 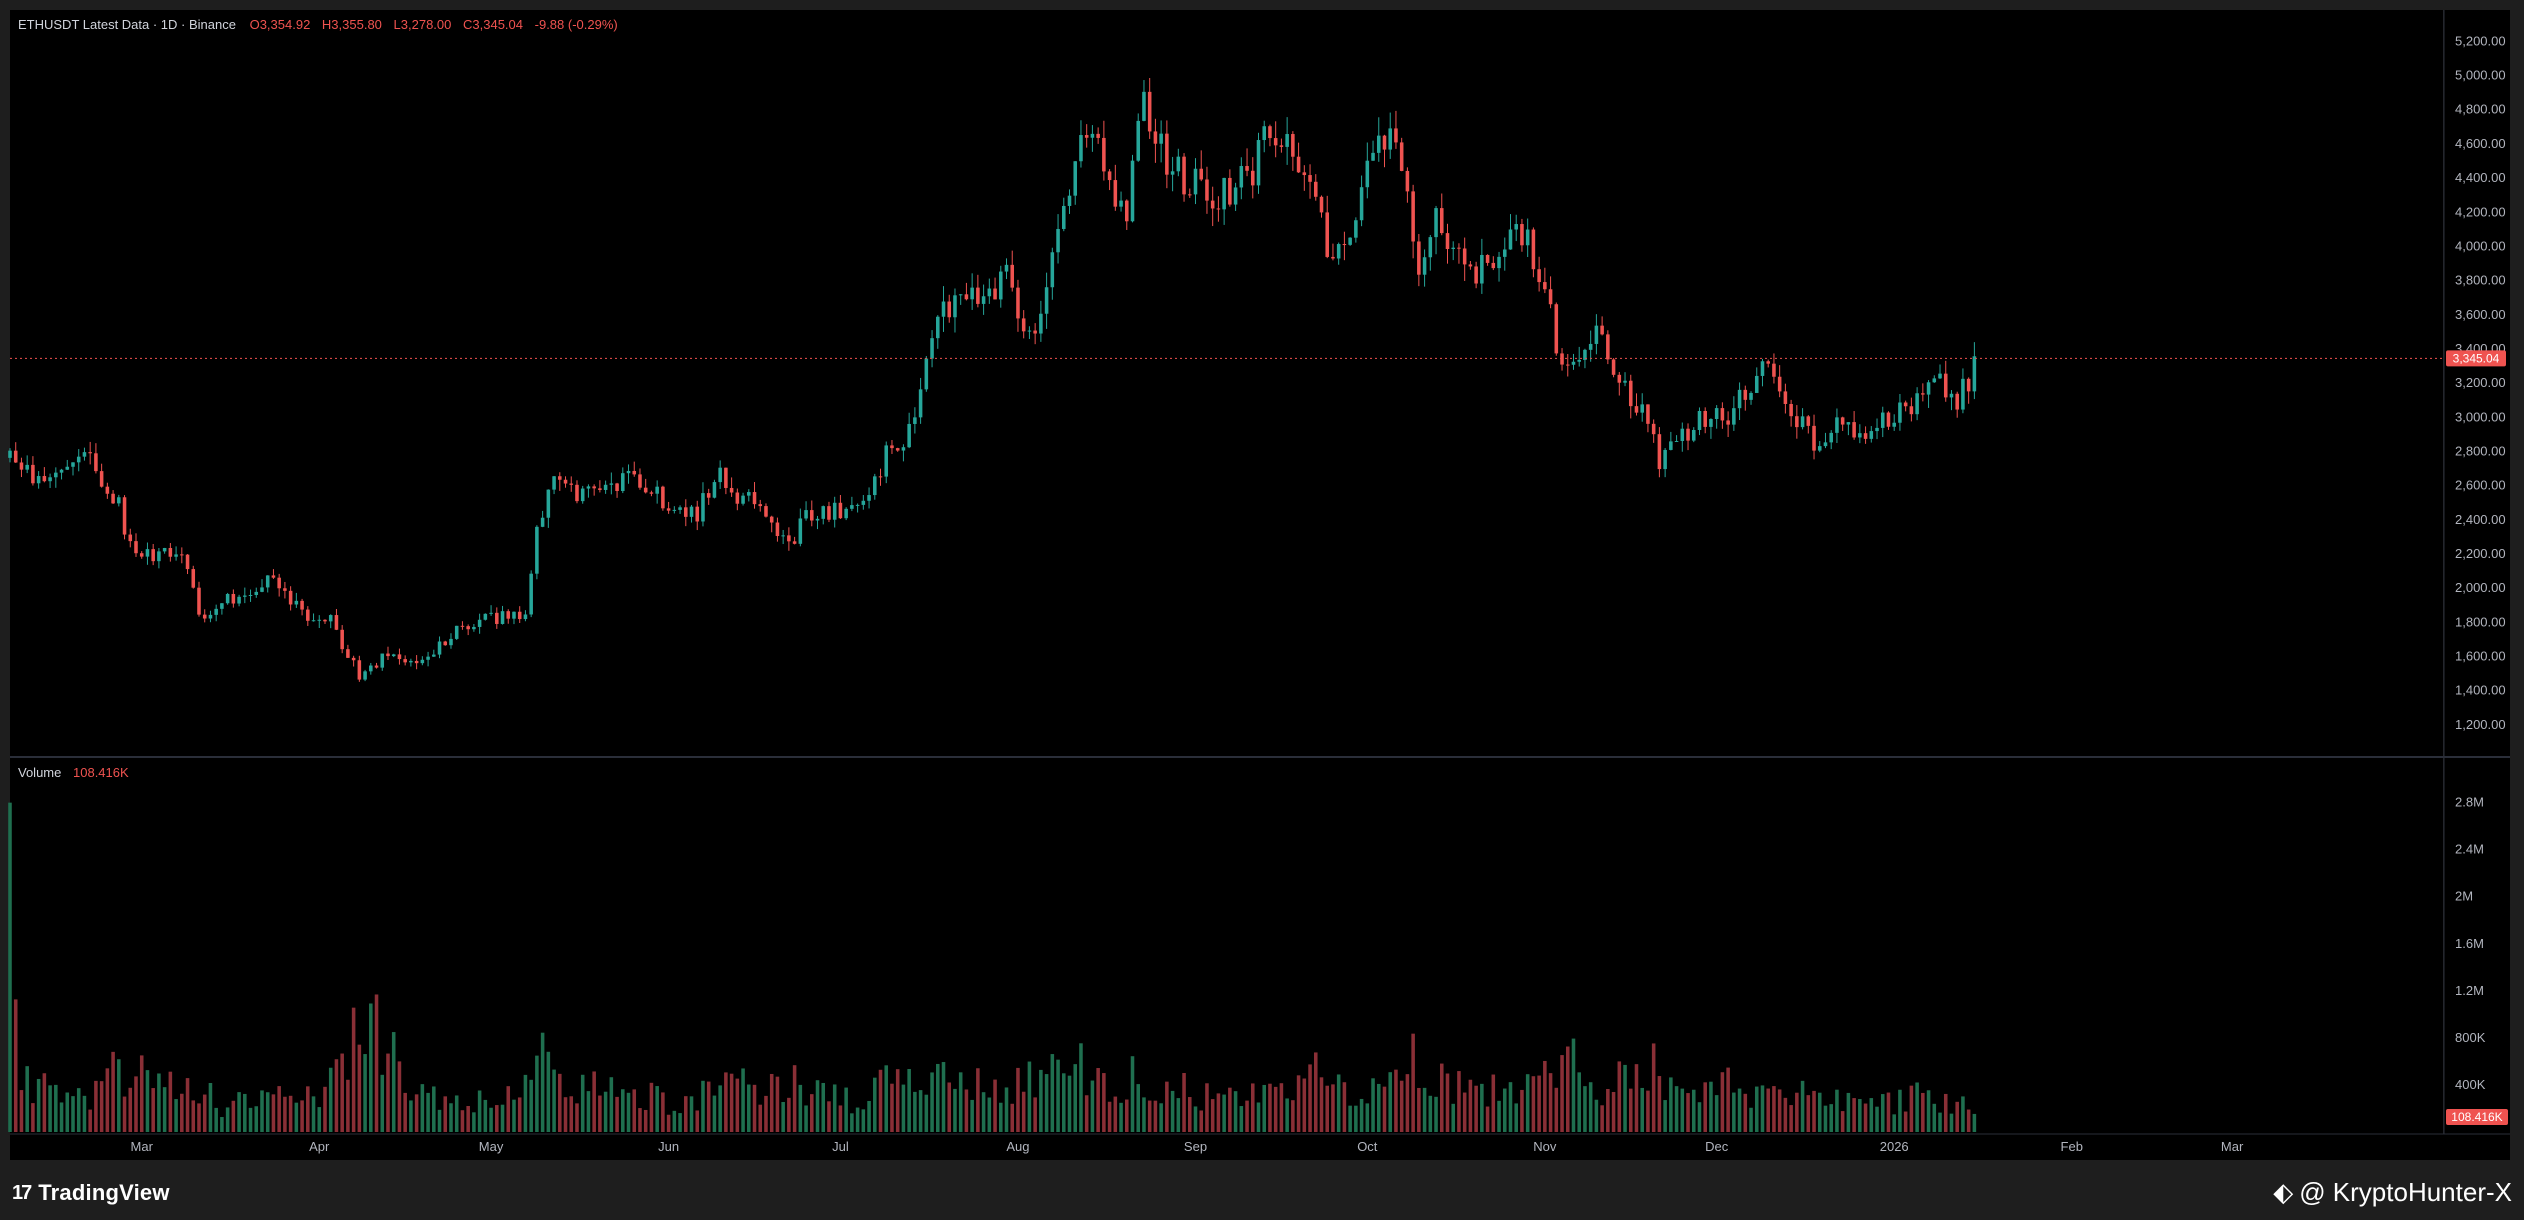 What do you see at coordinates (39, 772) in the screenshot?
I see `volume-title: Volume` at bounding box center [39, 772].